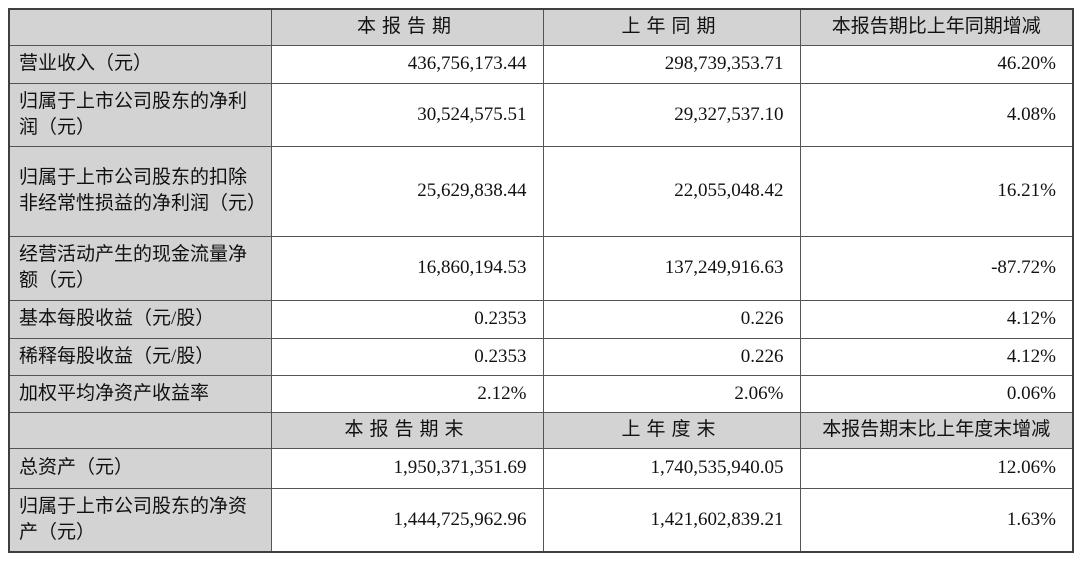 This screenshot has height=561, width=1080. I want to click on value-prior: 298,739,353.71, so click(671, 64).